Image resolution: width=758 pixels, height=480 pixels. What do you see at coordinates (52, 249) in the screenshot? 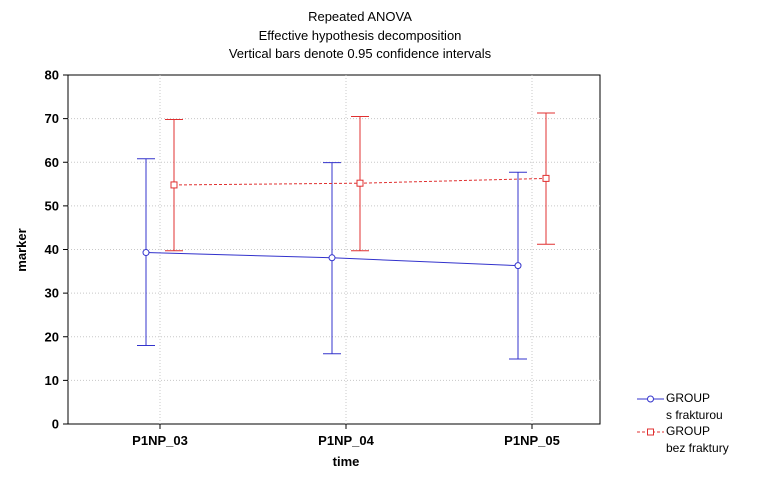
I see `y-tick-label: 40` at bounding box center [52, 249].